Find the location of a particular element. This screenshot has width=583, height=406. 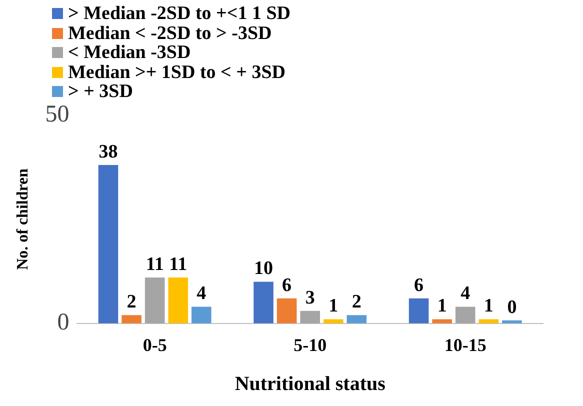

legend-label: > + 3SD is located at coordinates (100, 91).